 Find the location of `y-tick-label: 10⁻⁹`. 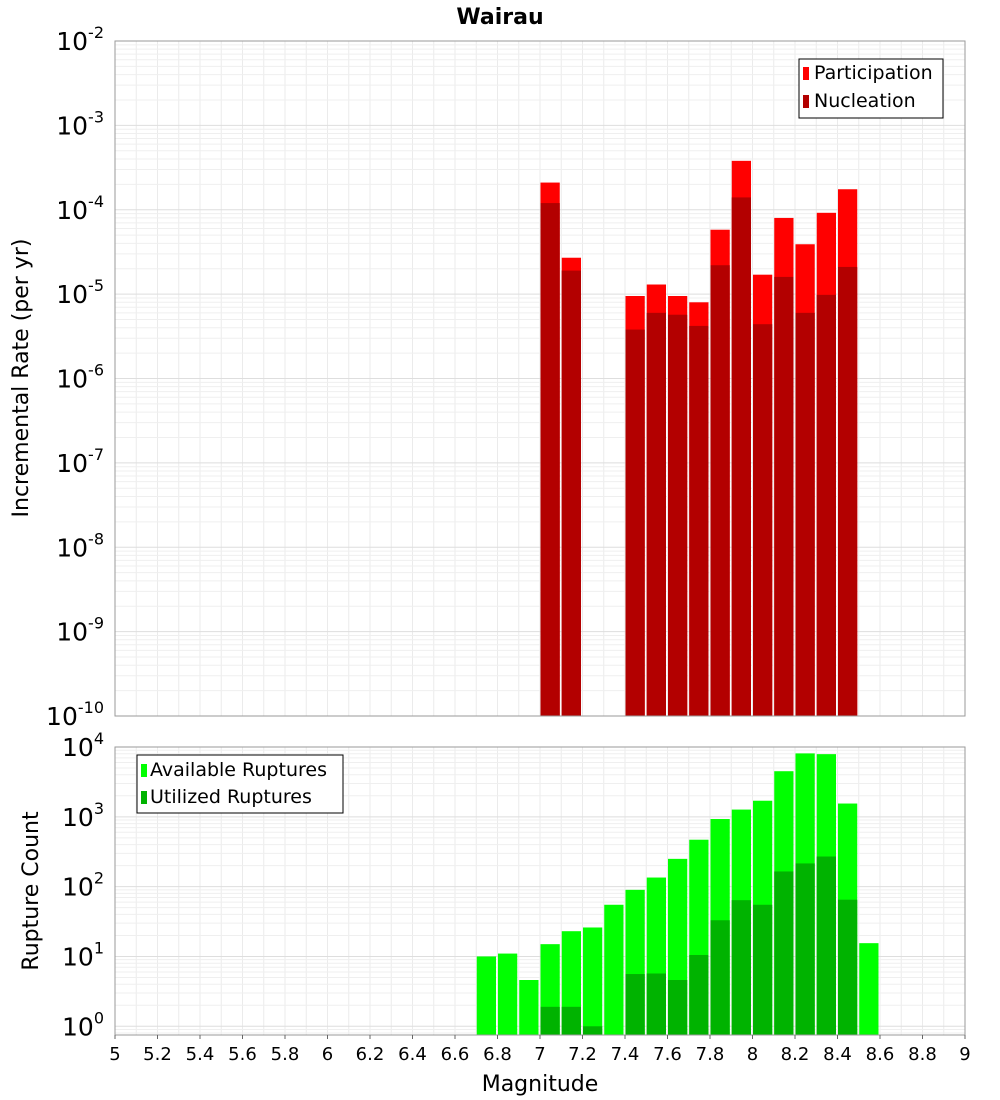

y-tick-label: 10⁻⁹ is located at coordinates (80, 630).